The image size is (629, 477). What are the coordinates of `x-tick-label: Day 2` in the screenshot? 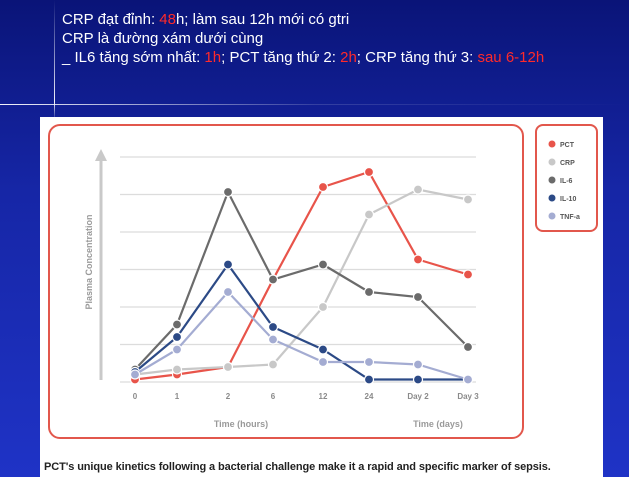 It's located at (418, 396).